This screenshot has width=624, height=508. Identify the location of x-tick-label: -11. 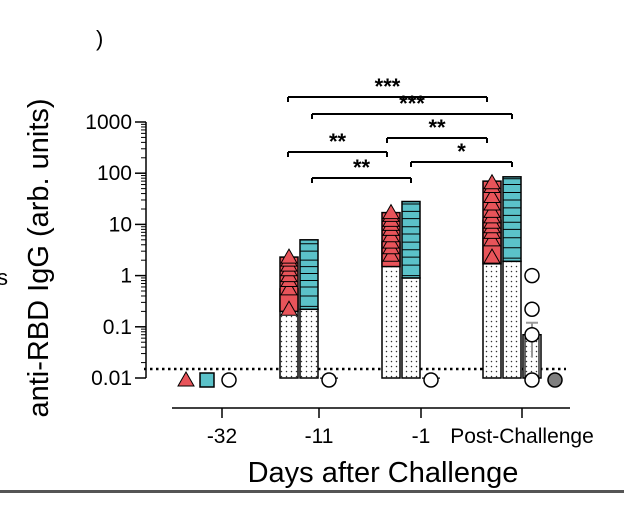
(319, 436).